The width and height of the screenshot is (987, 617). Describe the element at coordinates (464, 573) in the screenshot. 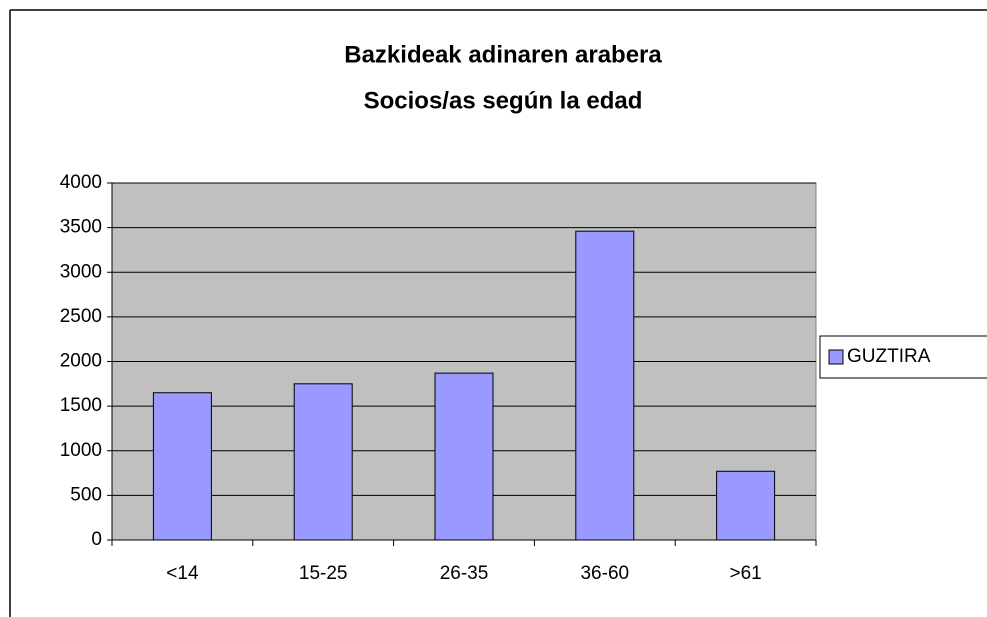

I see `x-tick-label: 26-35` at that location.